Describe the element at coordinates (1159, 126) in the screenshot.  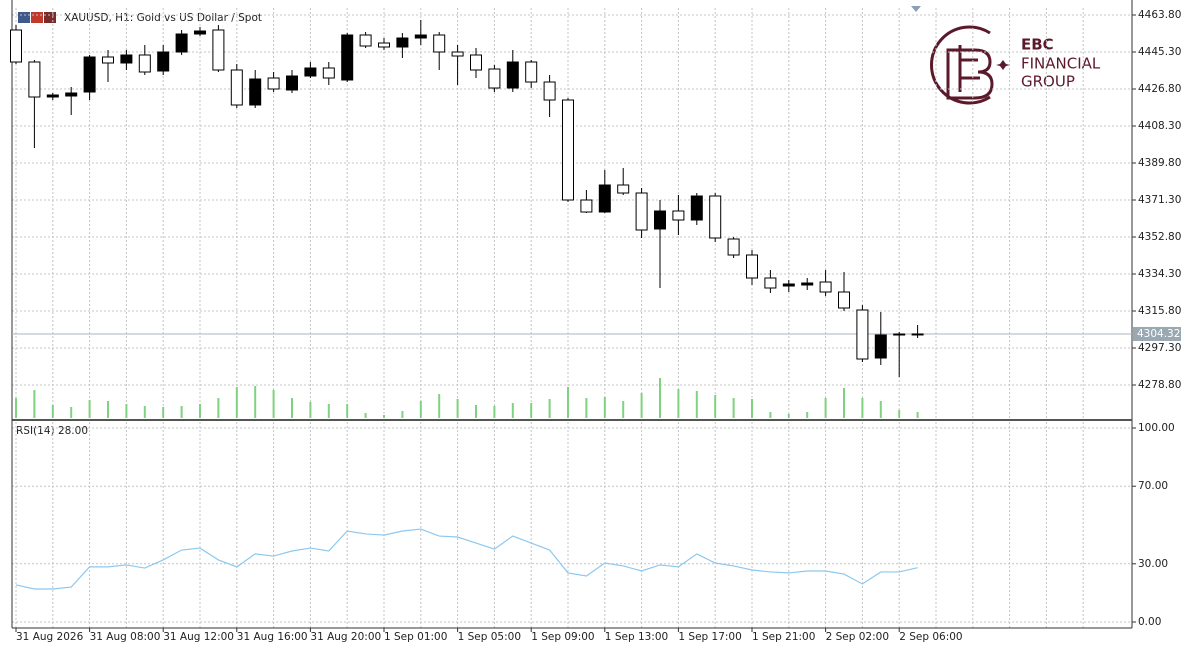
I see `y-tick-label: 4408.30` at that location.